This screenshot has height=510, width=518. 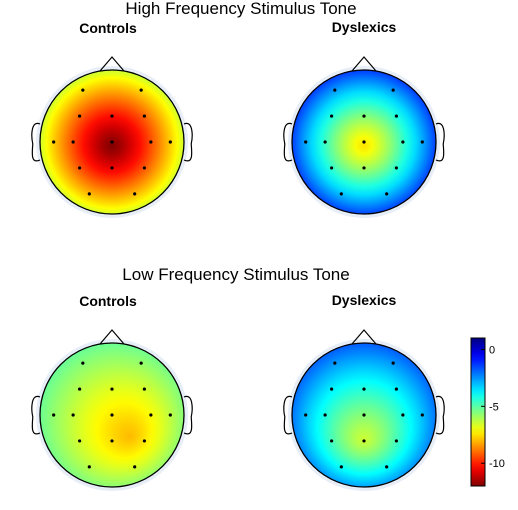 I want to click on low-dyslexics-title: Dyslexics, so click(x=364, y=300).